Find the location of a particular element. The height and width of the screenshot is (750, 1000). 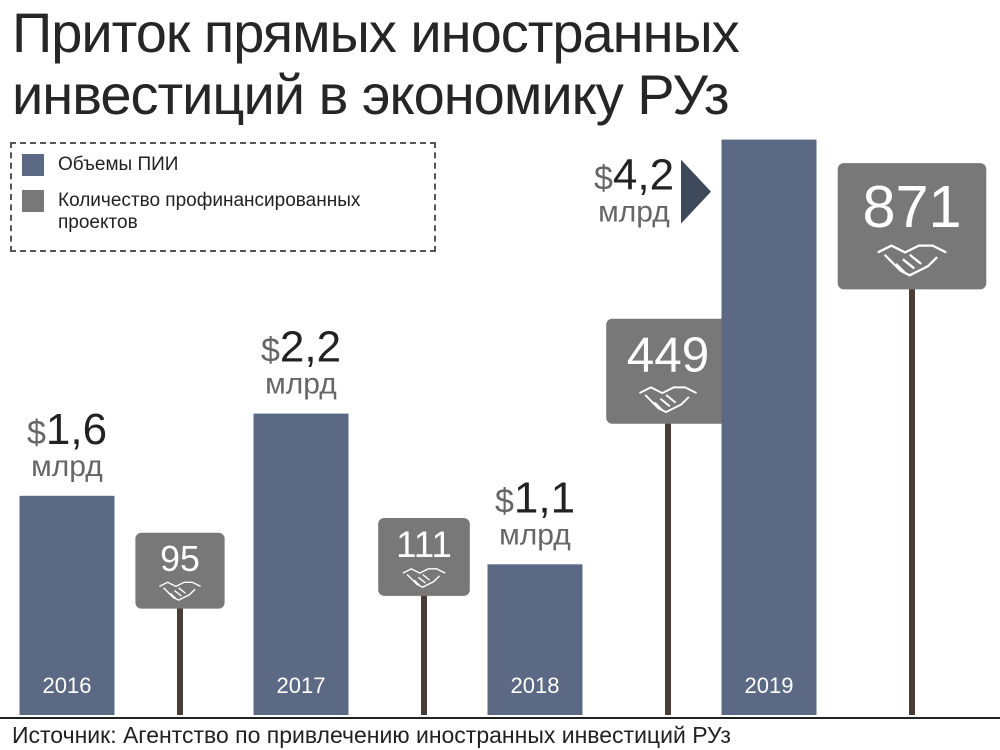

project-sign: 871 is located at coordinates (912, 439).